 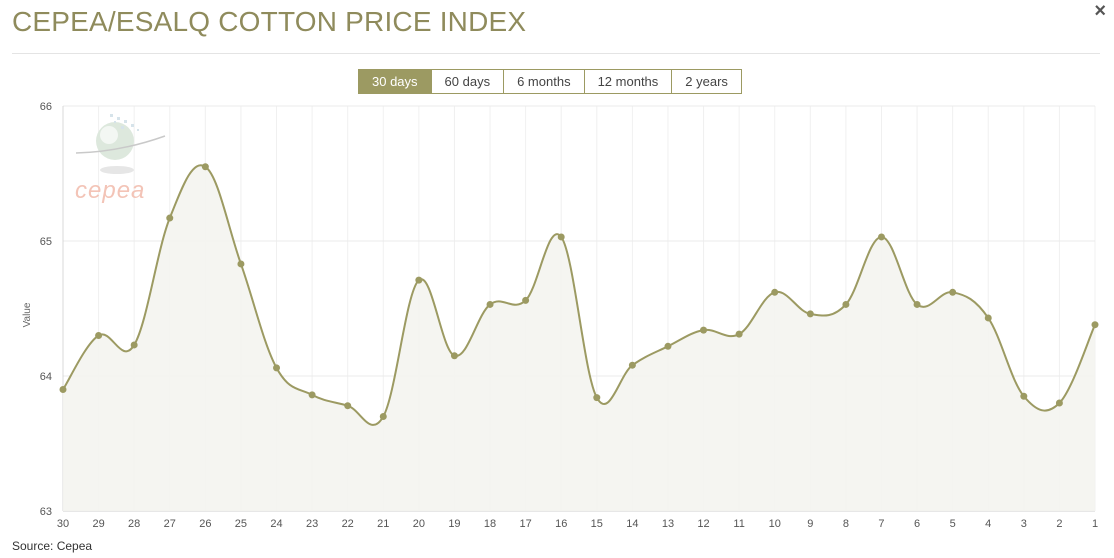 What do you see at coordinates (703, 524) in the screenshot?
I see `x-tick-label: 12` at bounding box center [703, 524].